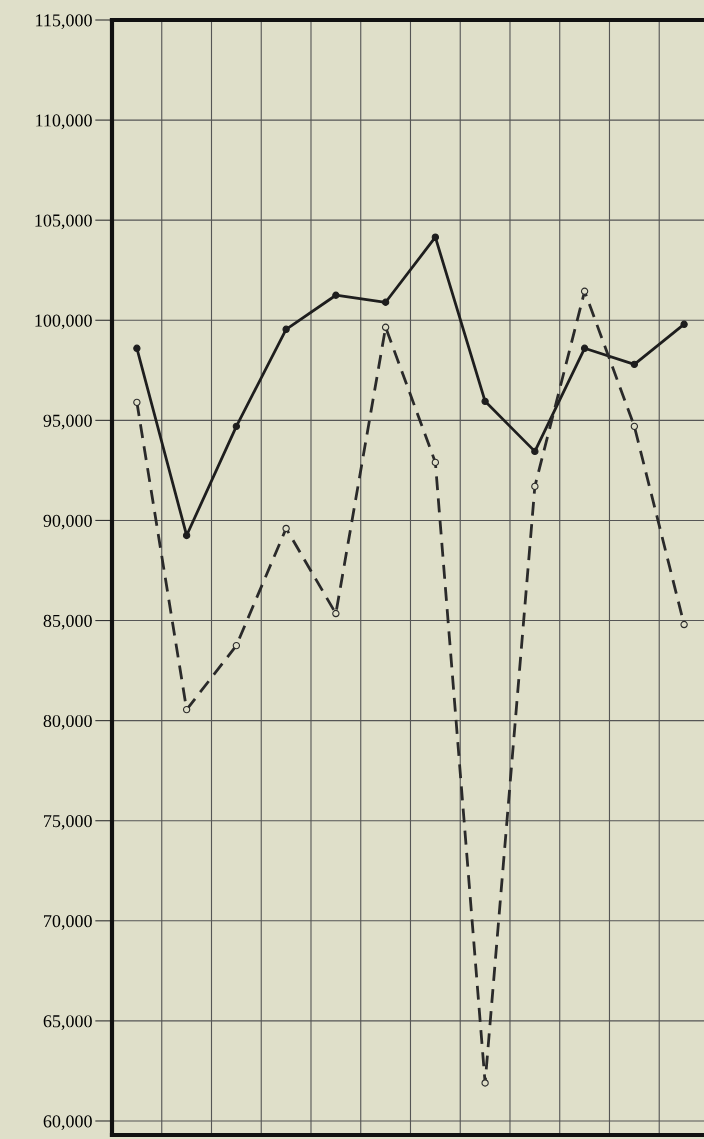 This screenshot has height=1139, width=704. I want to click on y-tick-label: 70,000, so click(68, 922).